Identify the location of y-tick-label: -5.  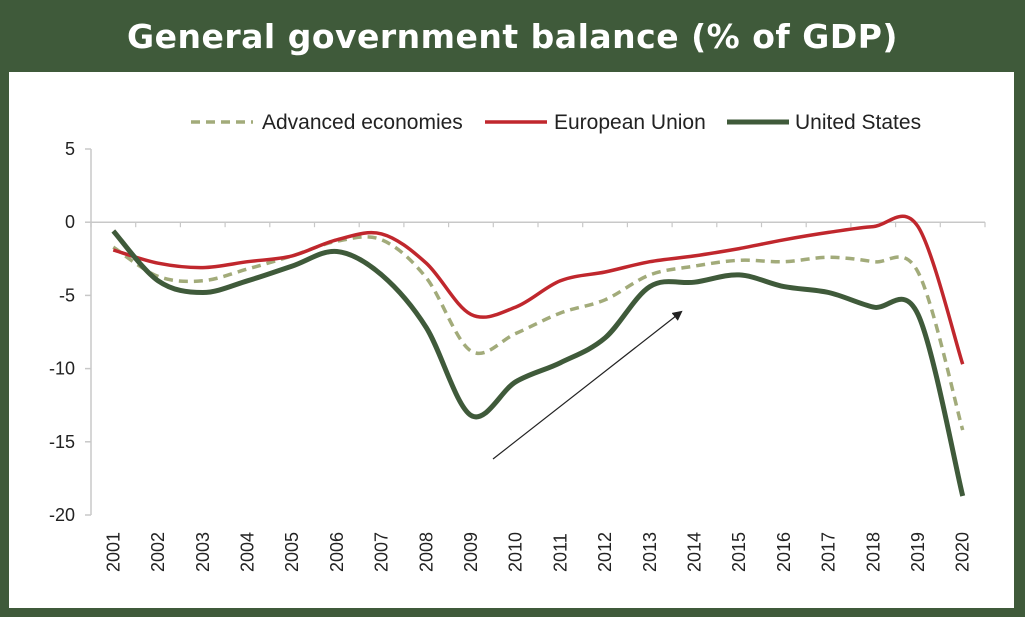
(67, 295).